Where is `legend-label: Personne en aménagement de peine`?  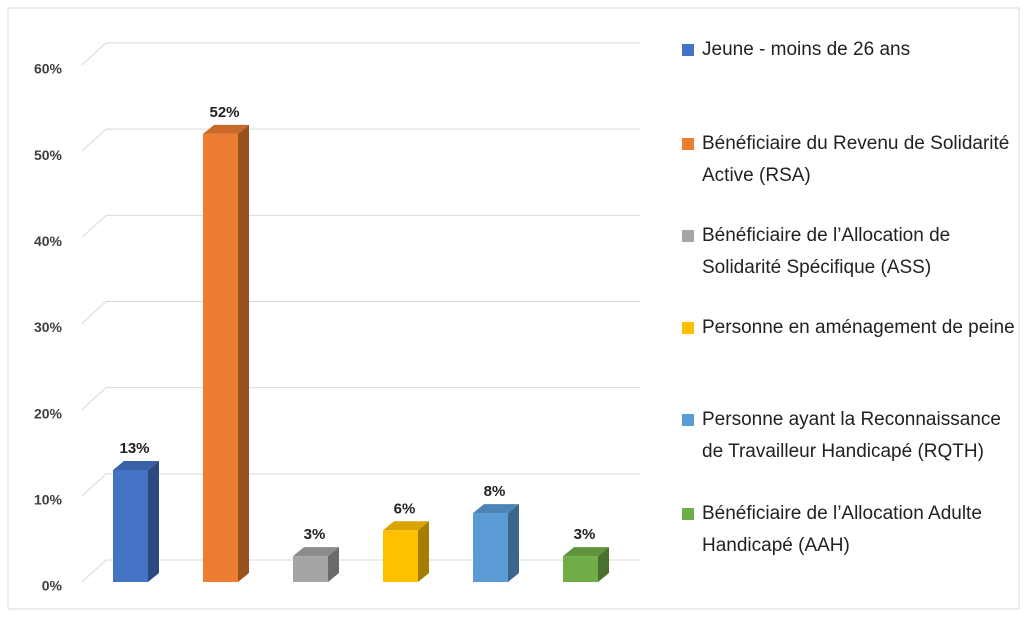
legend-label: Personne en aménagement de peine is located at coordinates (858, 327).